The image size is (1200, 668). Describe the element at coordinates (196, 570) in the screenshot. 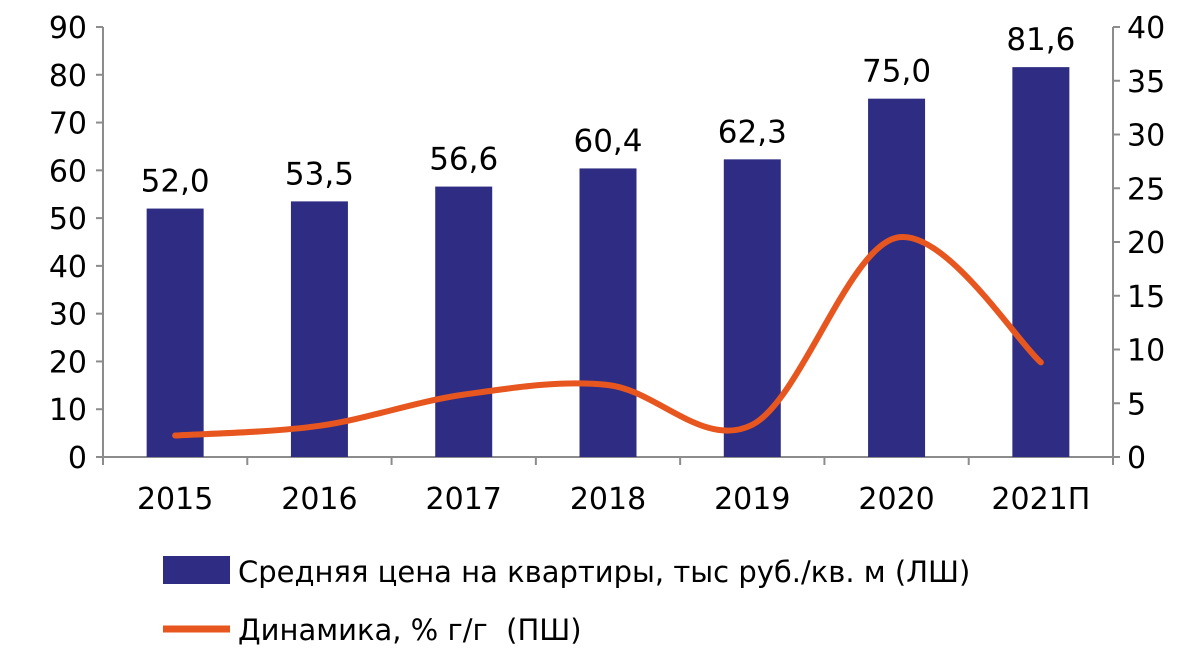

I see `legend-swatch-bar` at that location.